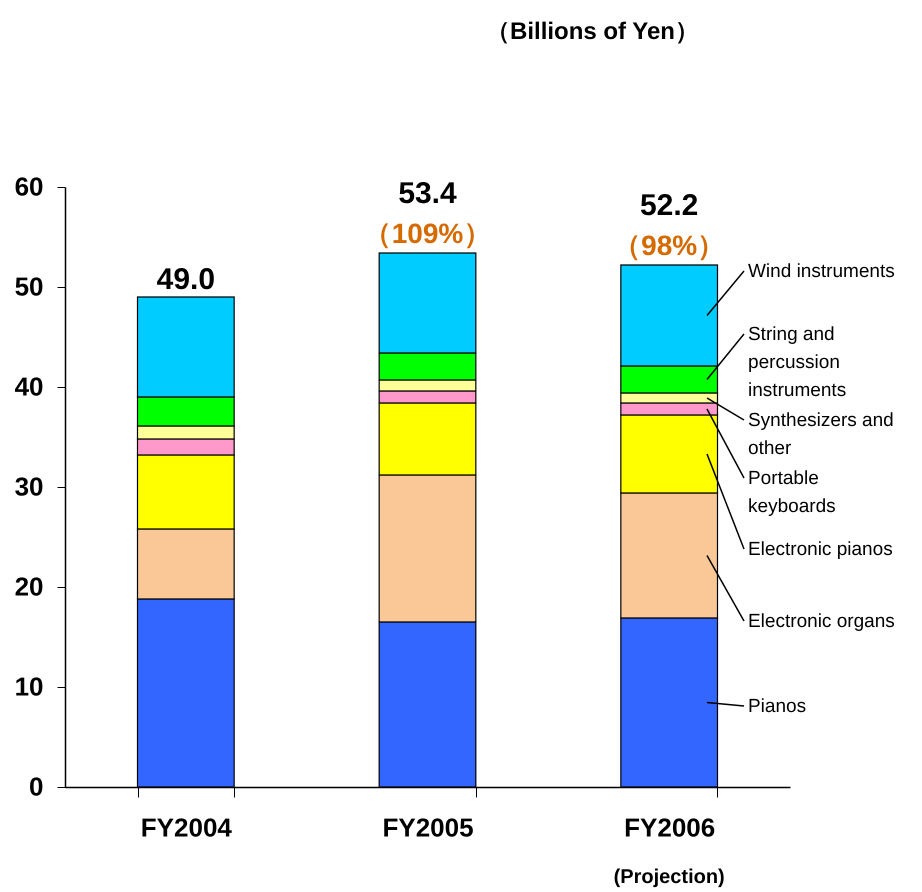 Image resolution: width=922 pixels, height=892 pixels. I want to click on legend-label: String and percussion instruments, so click(797, 362).